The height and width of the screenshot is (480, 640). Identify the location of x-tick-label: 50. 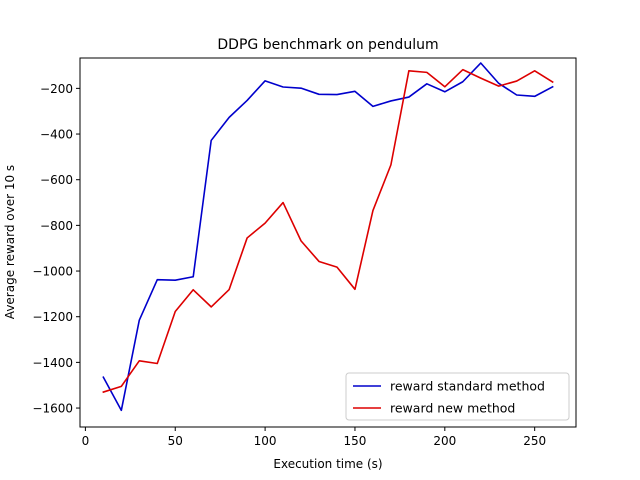
(175, 441).